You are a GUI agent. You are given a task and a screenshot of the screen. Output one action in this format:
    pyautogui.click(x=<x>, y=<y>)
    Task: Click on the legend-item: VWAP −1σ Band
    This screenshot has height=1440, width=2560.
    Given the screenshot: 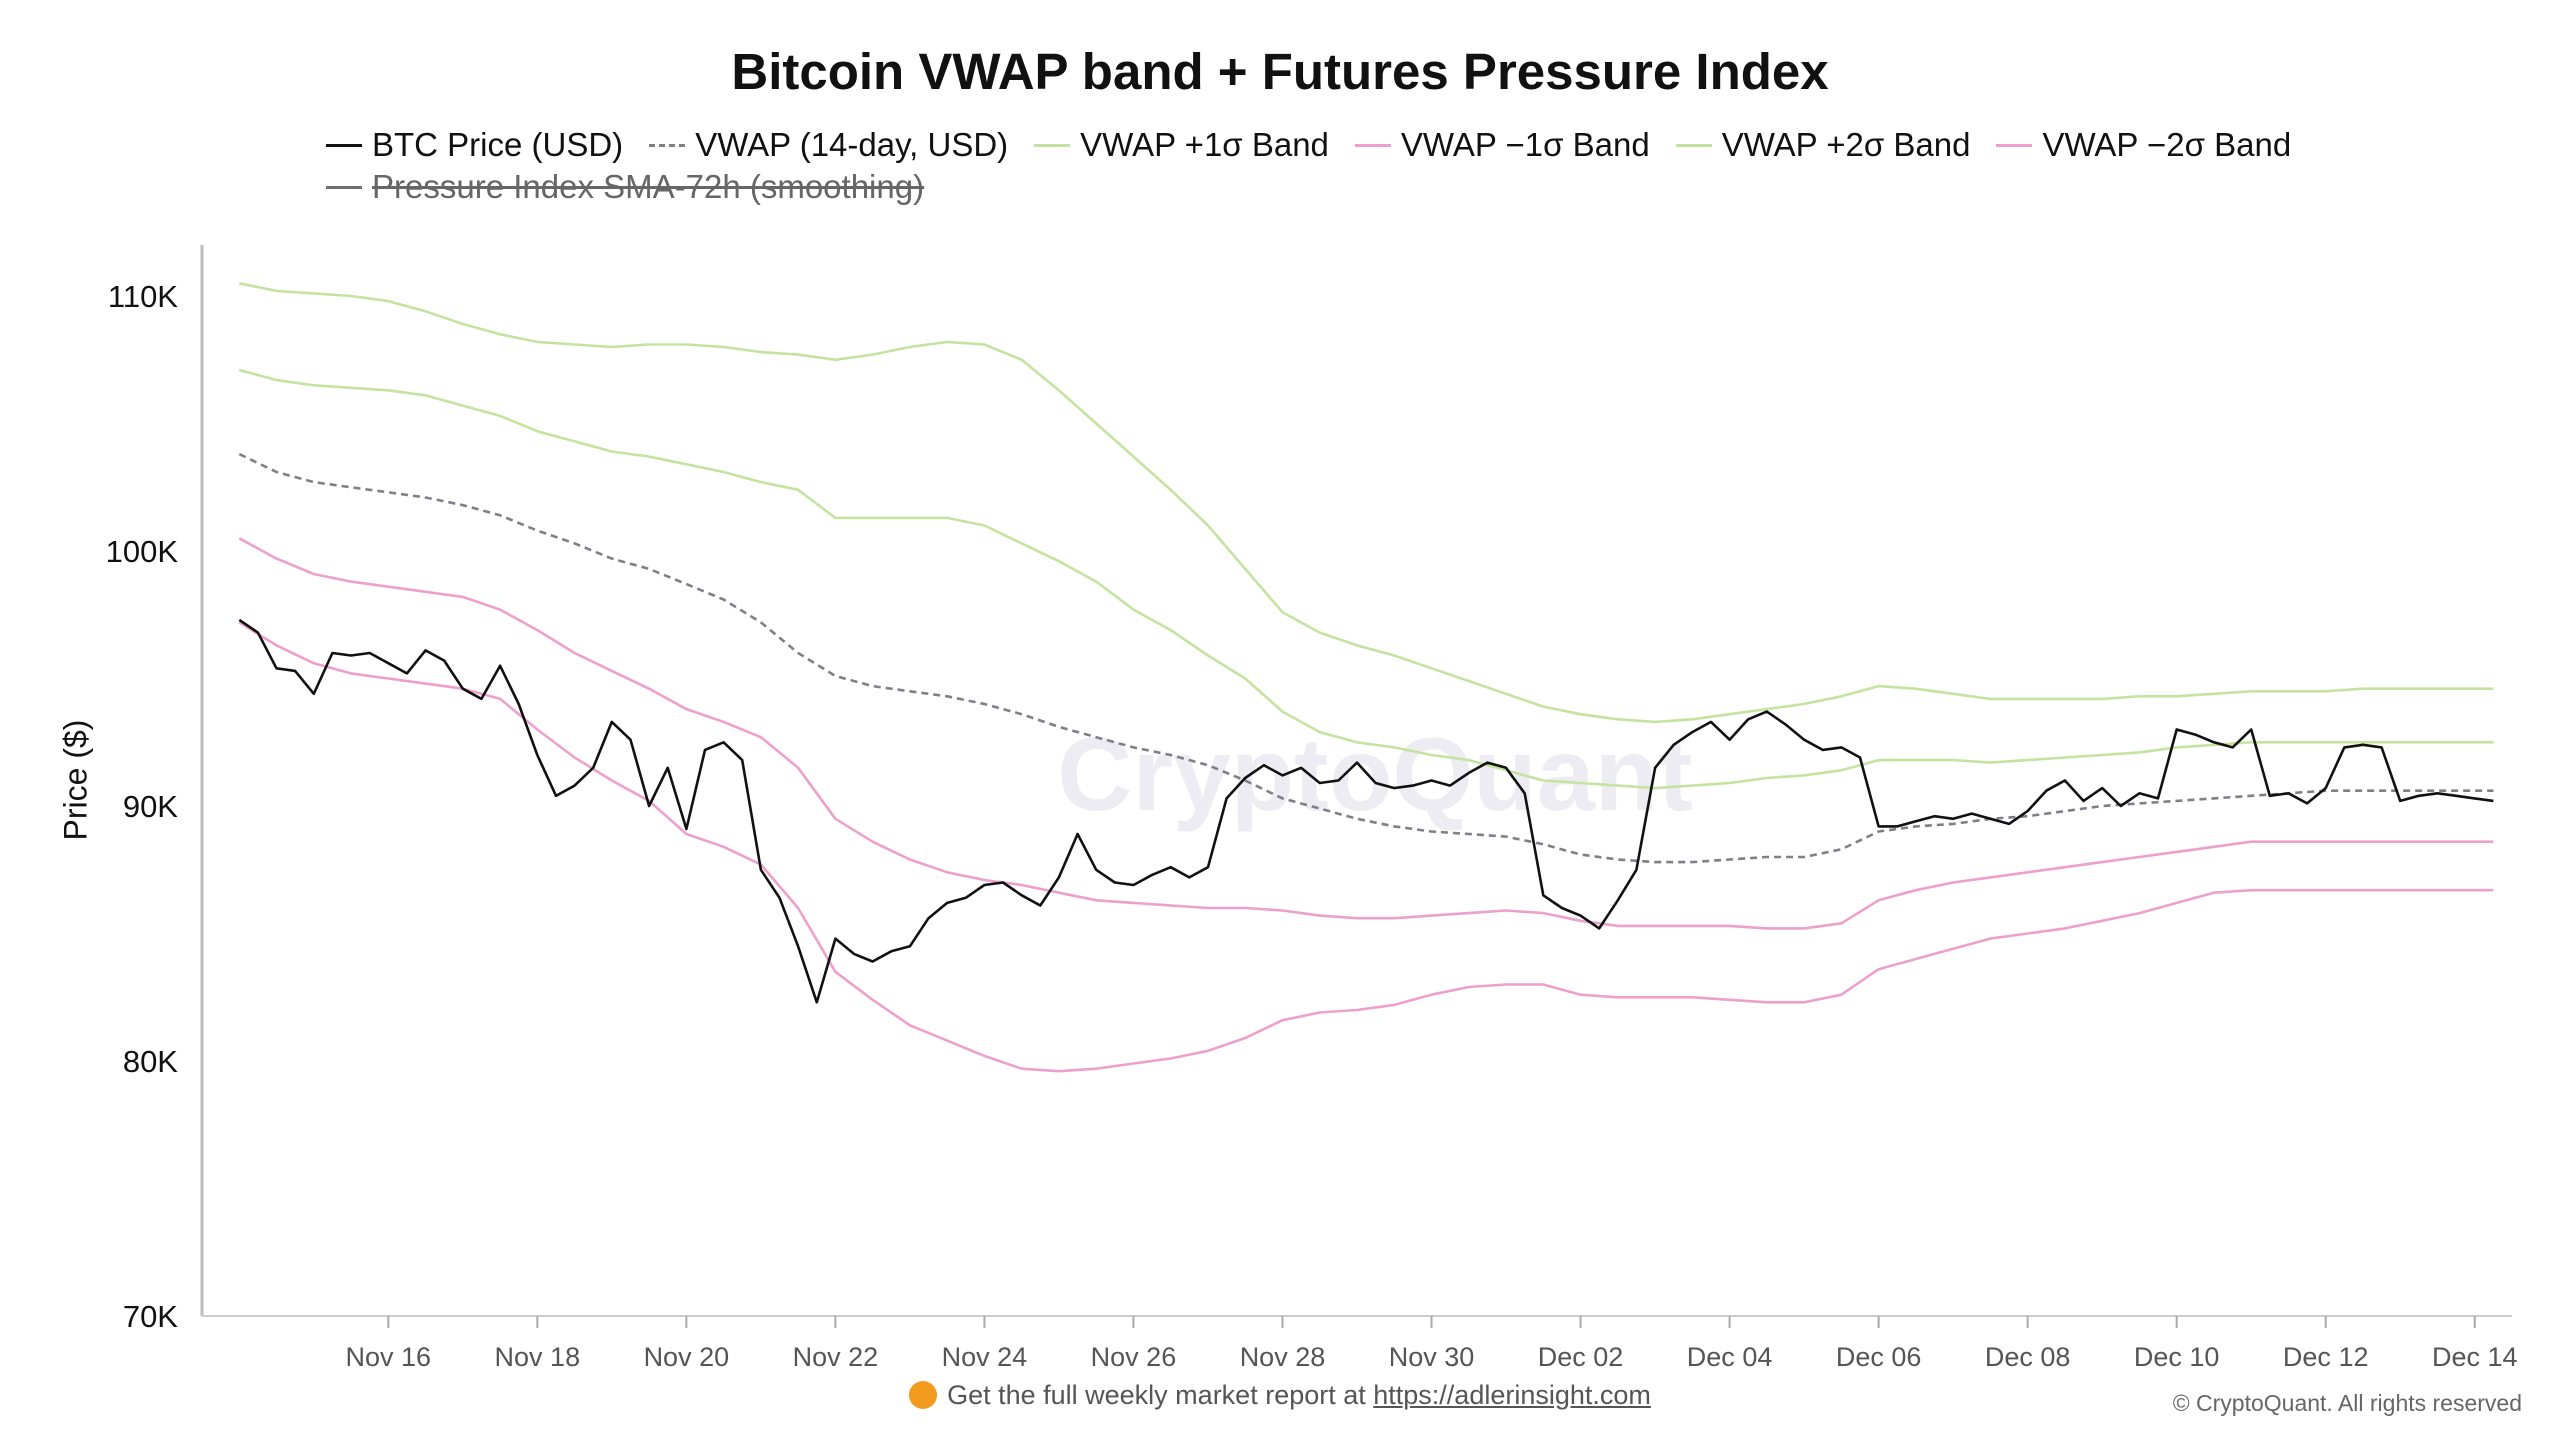 What is the action you would take?
    pyautogui.click(x=1502, y=145)
    